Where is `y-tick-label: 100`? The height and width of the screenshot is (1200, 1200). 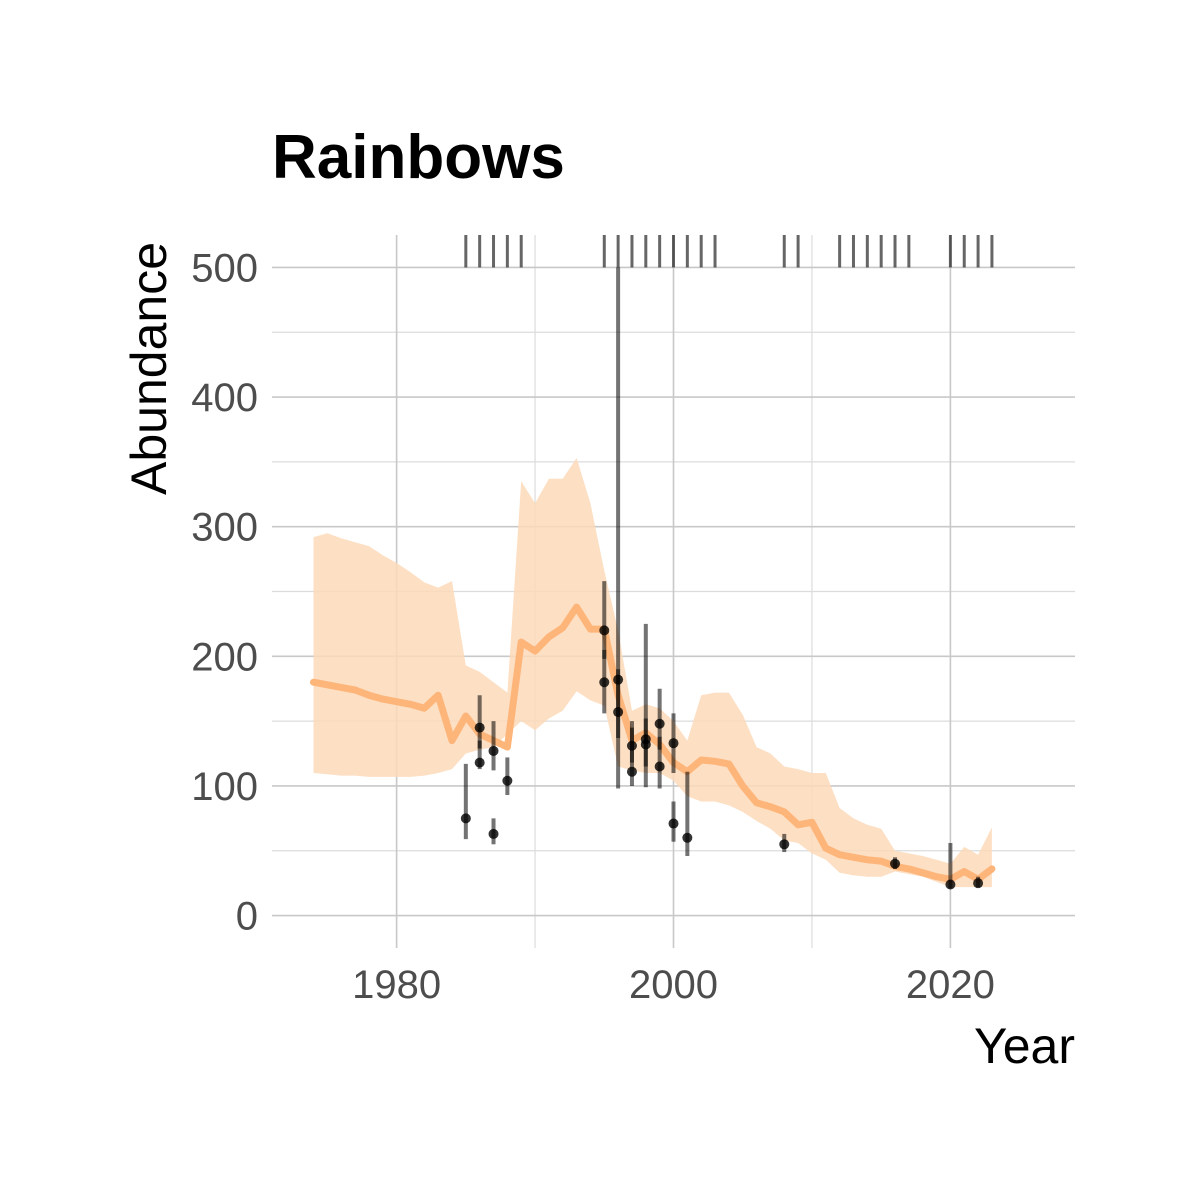
y-tick-label: 100 is located at coordinates (224, 787).